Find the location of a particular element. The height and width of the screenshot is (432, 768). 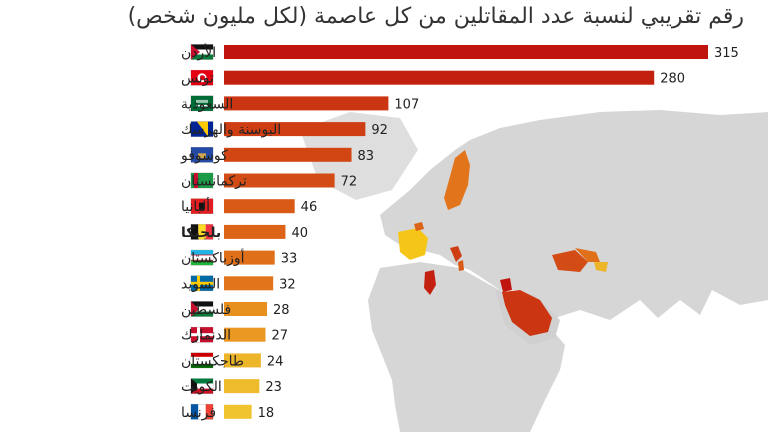

kosovo-flag-icon is located at coordinates (202, 155).